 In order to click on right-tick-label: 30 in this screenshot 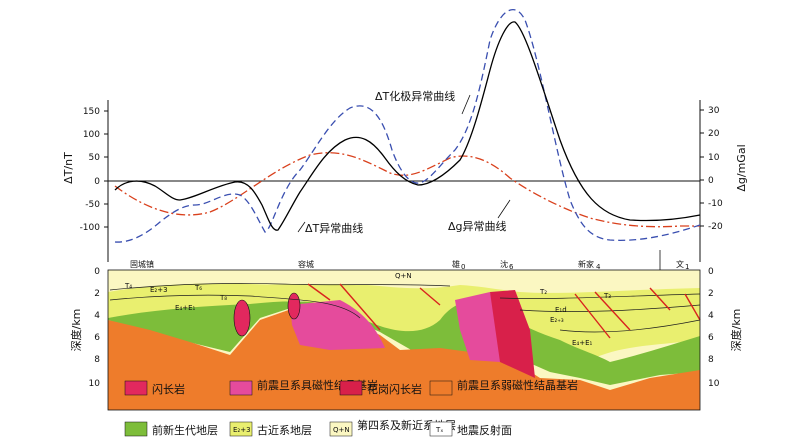, I will do `click(714, 111)`.